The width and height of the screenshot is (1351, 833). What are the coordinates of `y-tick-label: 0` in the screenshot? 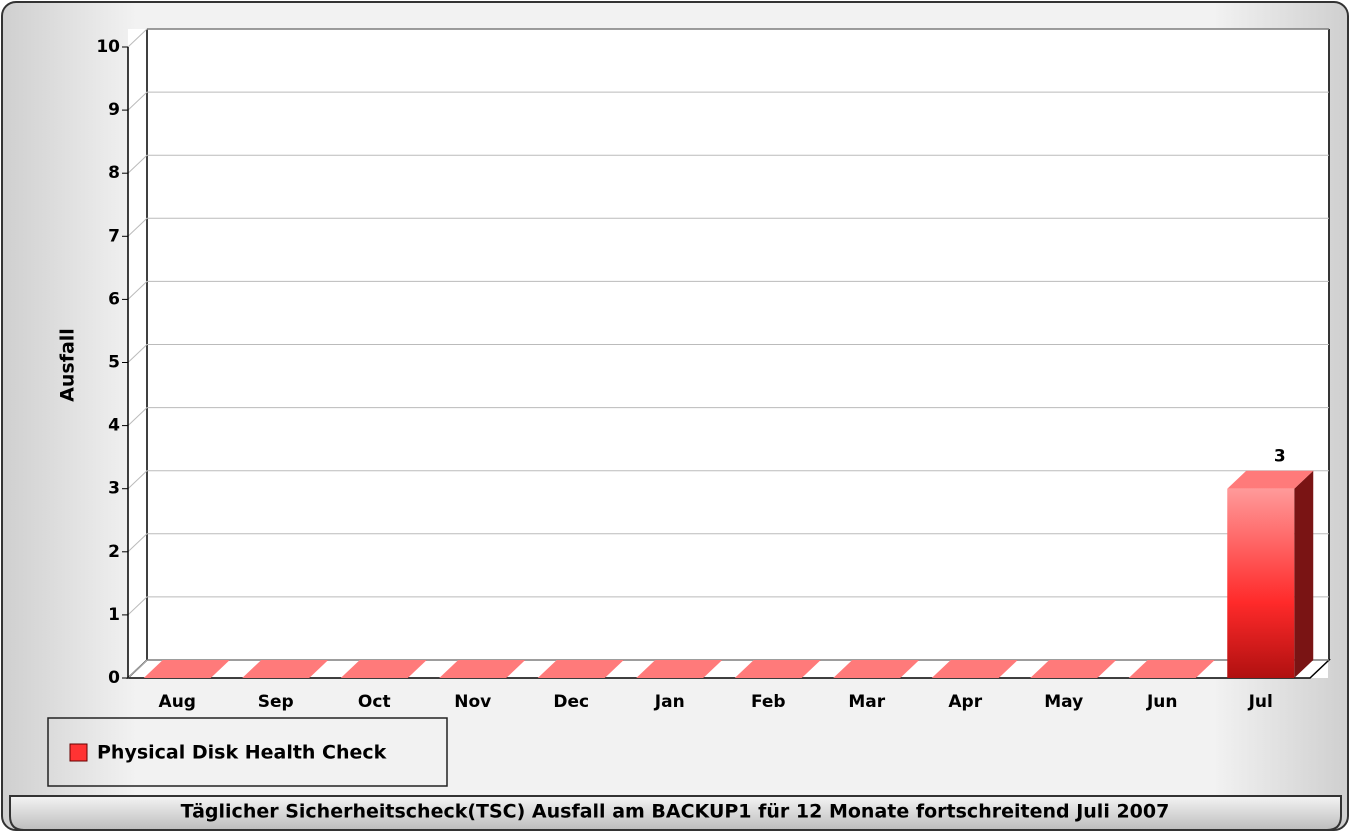 It's located at (114, 678).